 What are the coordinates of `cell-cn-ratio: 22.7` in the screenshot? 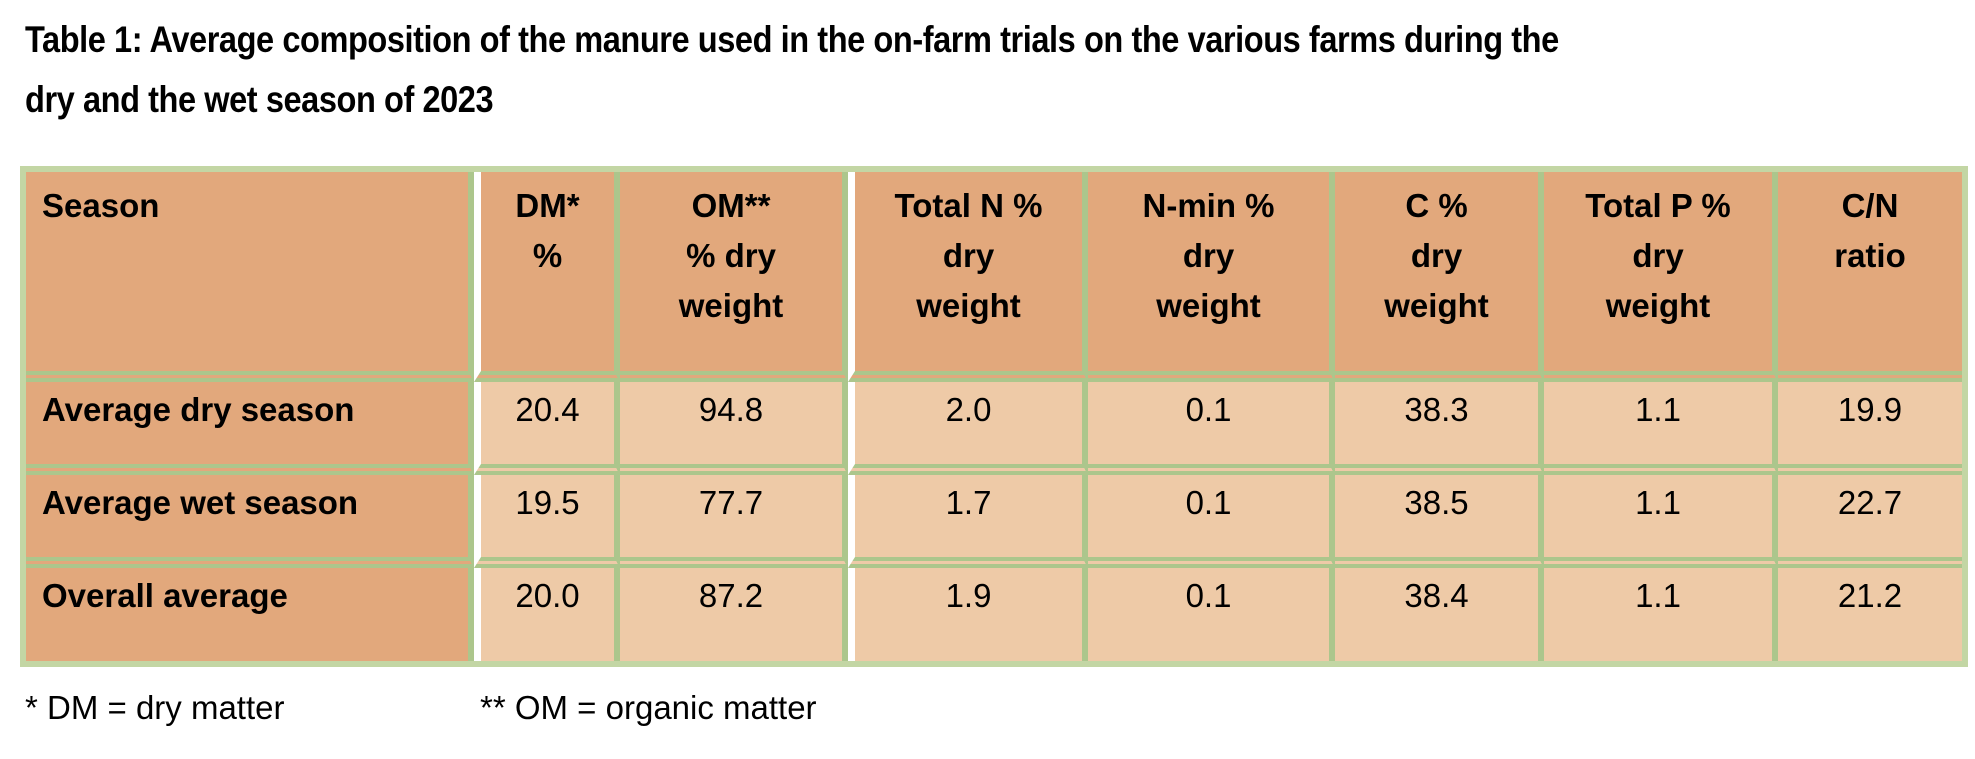 It's located at (1870, 521).